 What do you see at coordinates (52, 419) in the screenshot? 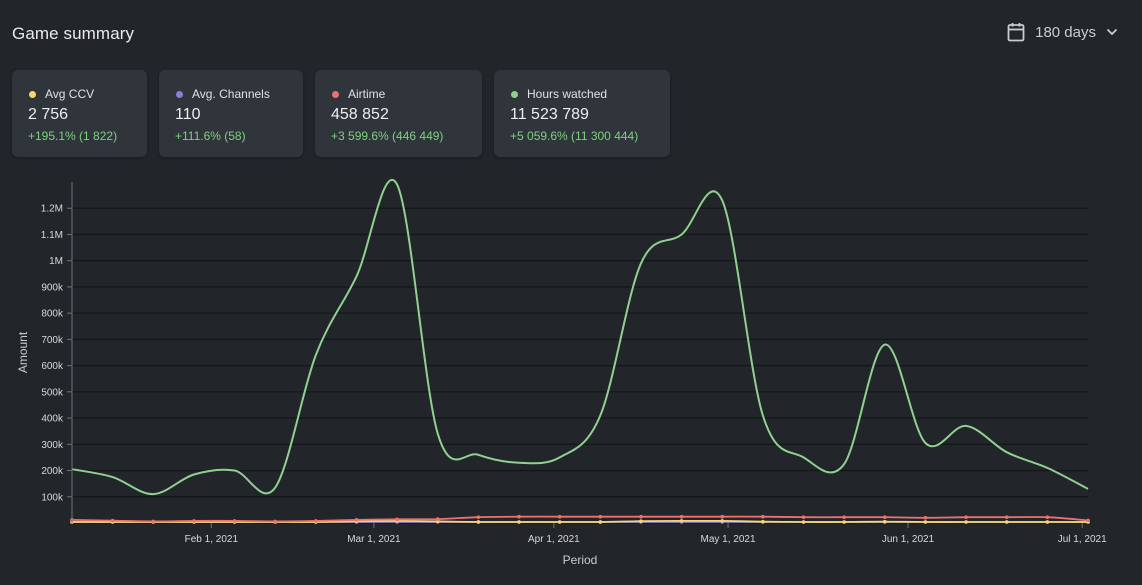
I see `y-tick-label: 400k` at bounding box center [52, 419].